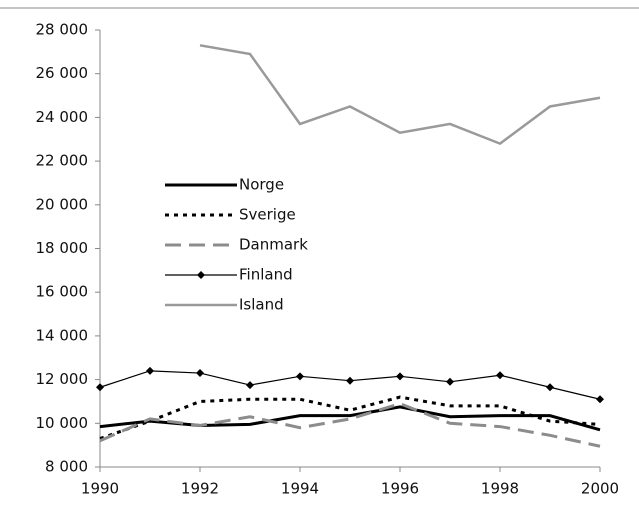 This screenshot has height=519, width=639. I want to click on y-tick-label: 26 000, so click(62, 73).